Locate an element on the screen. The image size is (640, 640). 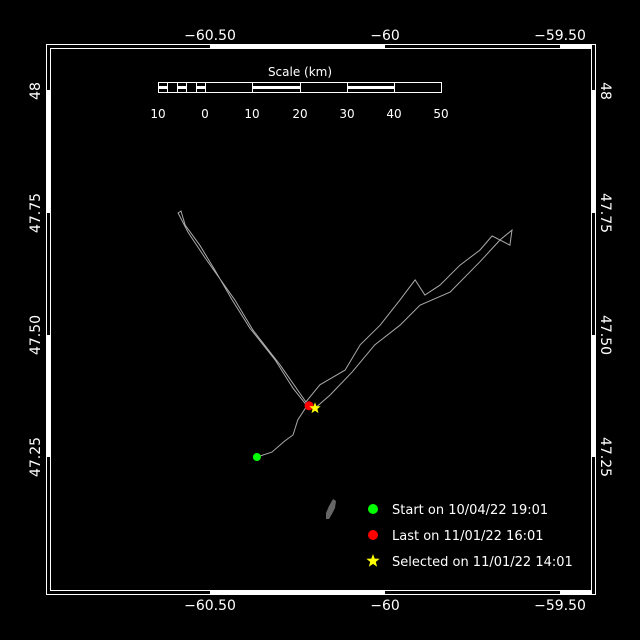
lat-tick-label-left: 47.25 is located at coordinates (36, 457).